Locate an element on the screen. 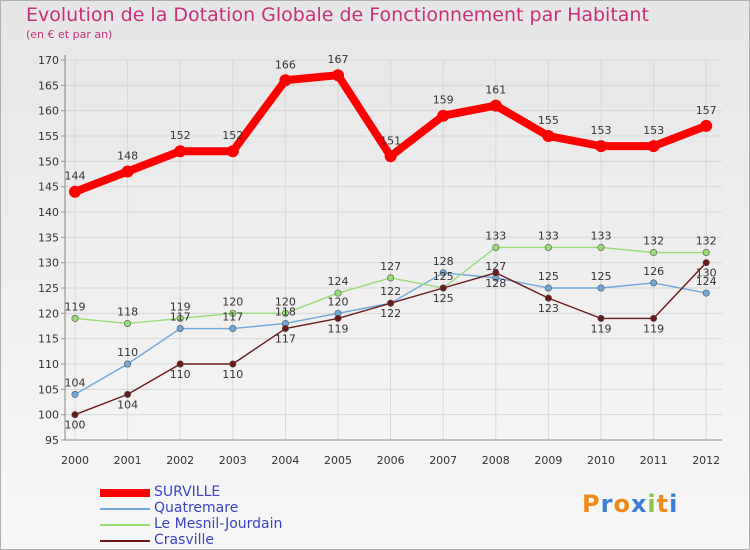 This screenshot has height=550, width=750. x-tick-label: 2003 is located at coordinates (233, 460).